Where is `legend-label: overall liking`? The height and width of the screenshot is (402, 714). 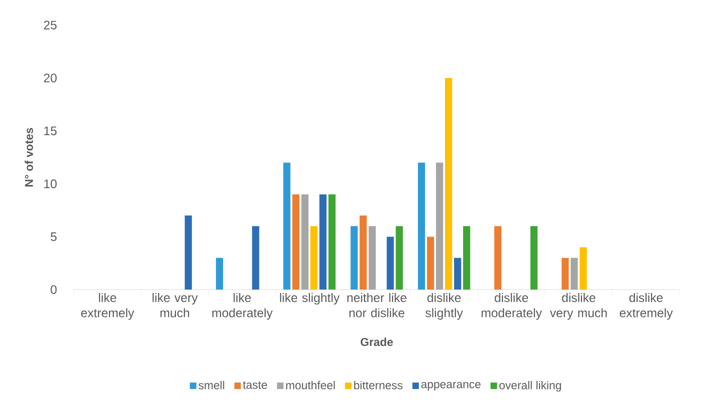
legend-label: overall liking is located at coordinates (530, 386).